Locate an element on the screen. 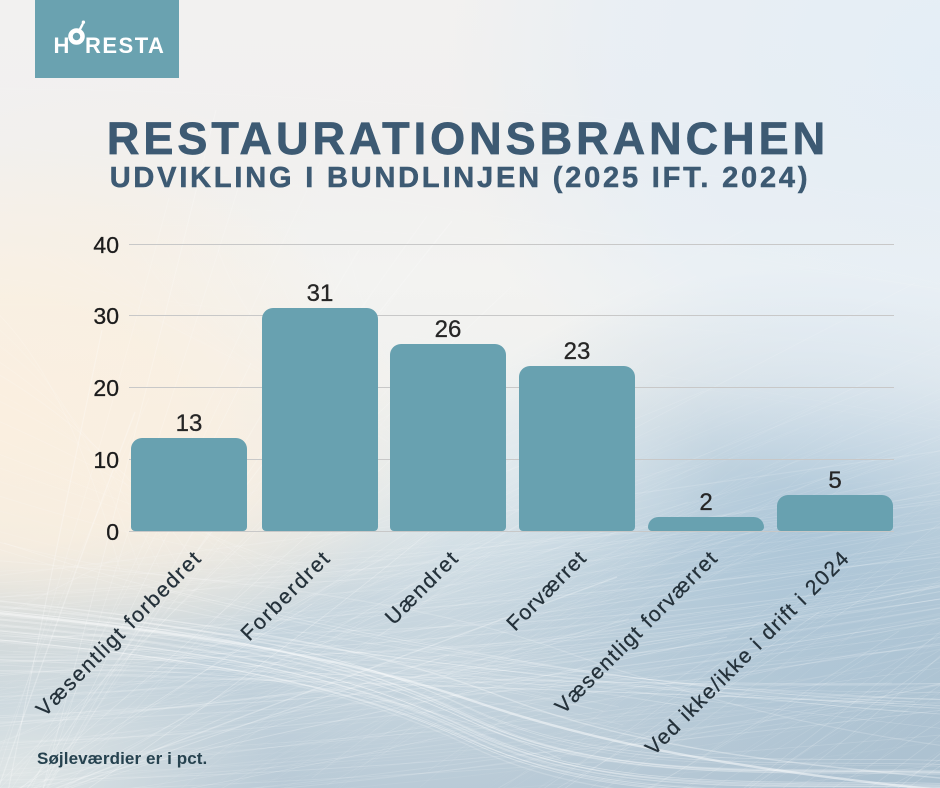 The height and width of the screenshot is (788, 940). svg-text: H is located at coordinates (62, 45).